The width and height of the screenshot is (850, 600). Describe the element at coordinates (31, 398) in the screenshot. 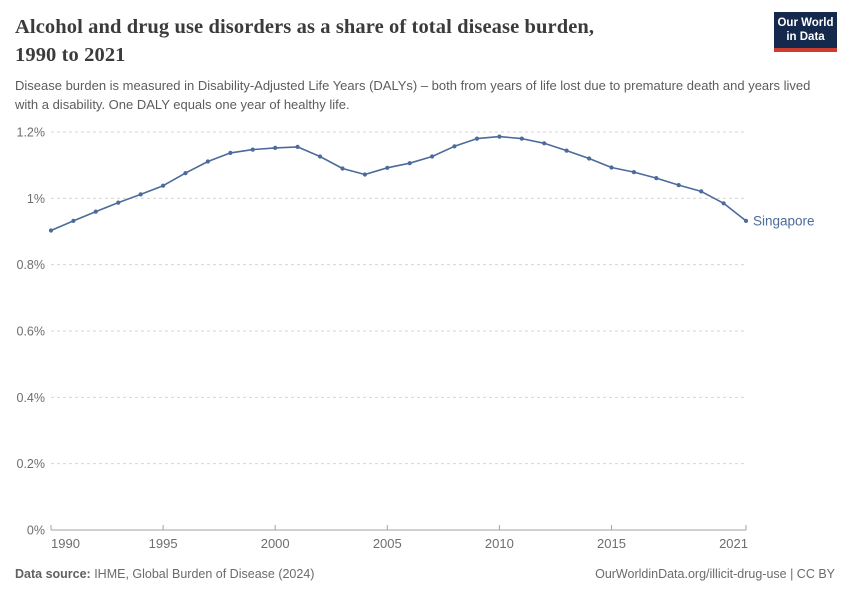

I see `y-axis-tick-label: 0.4%` at that location.